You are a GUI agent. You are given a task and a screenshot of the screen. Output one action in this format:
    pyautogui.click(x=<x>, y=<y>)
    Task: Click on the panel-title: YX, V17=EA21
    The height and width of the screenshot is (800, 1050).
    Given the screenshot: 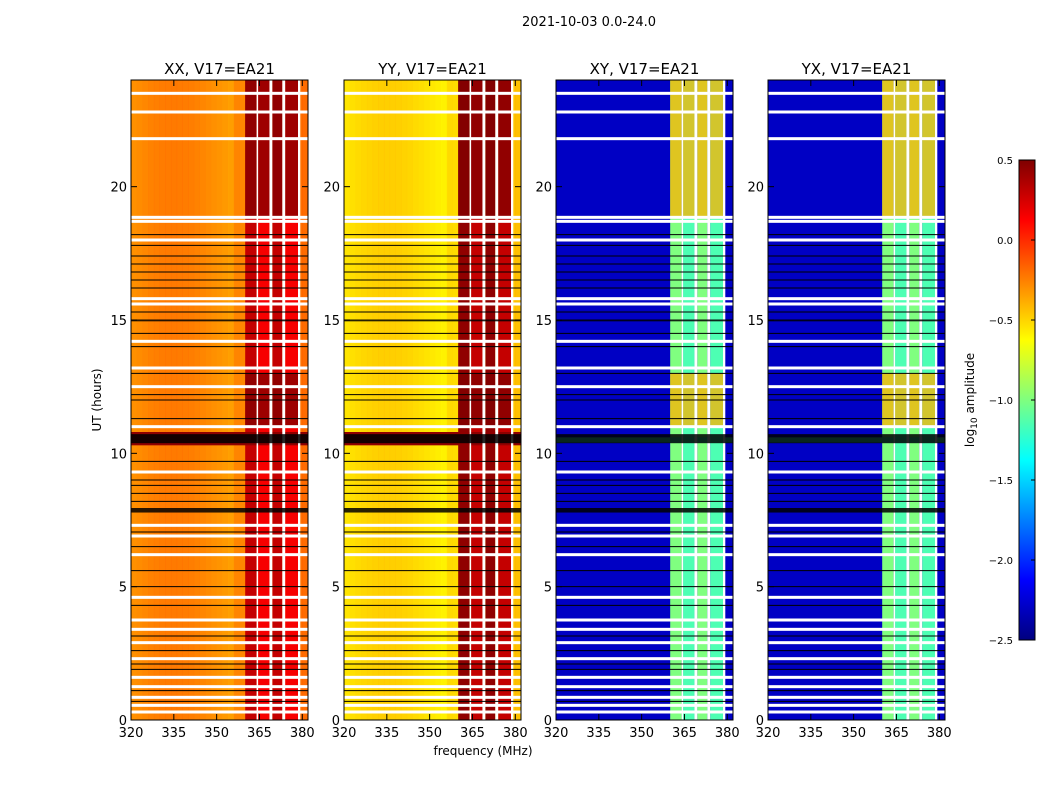 What is the action you would take?
    pyautogui.click(x=856, y=69)
    